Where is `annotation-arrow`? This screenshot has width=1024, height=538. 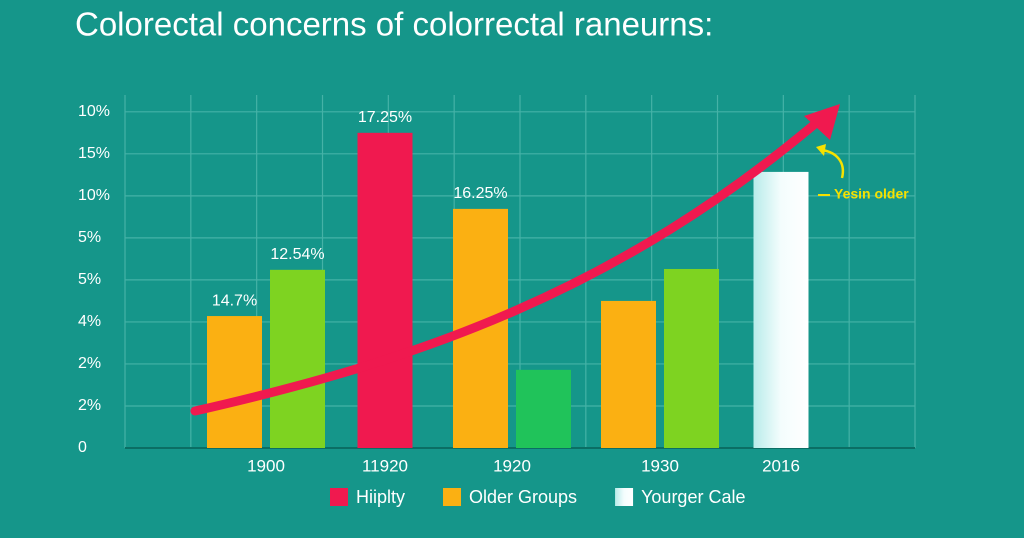 annotation-arrow is located at coordinates (833, 163).